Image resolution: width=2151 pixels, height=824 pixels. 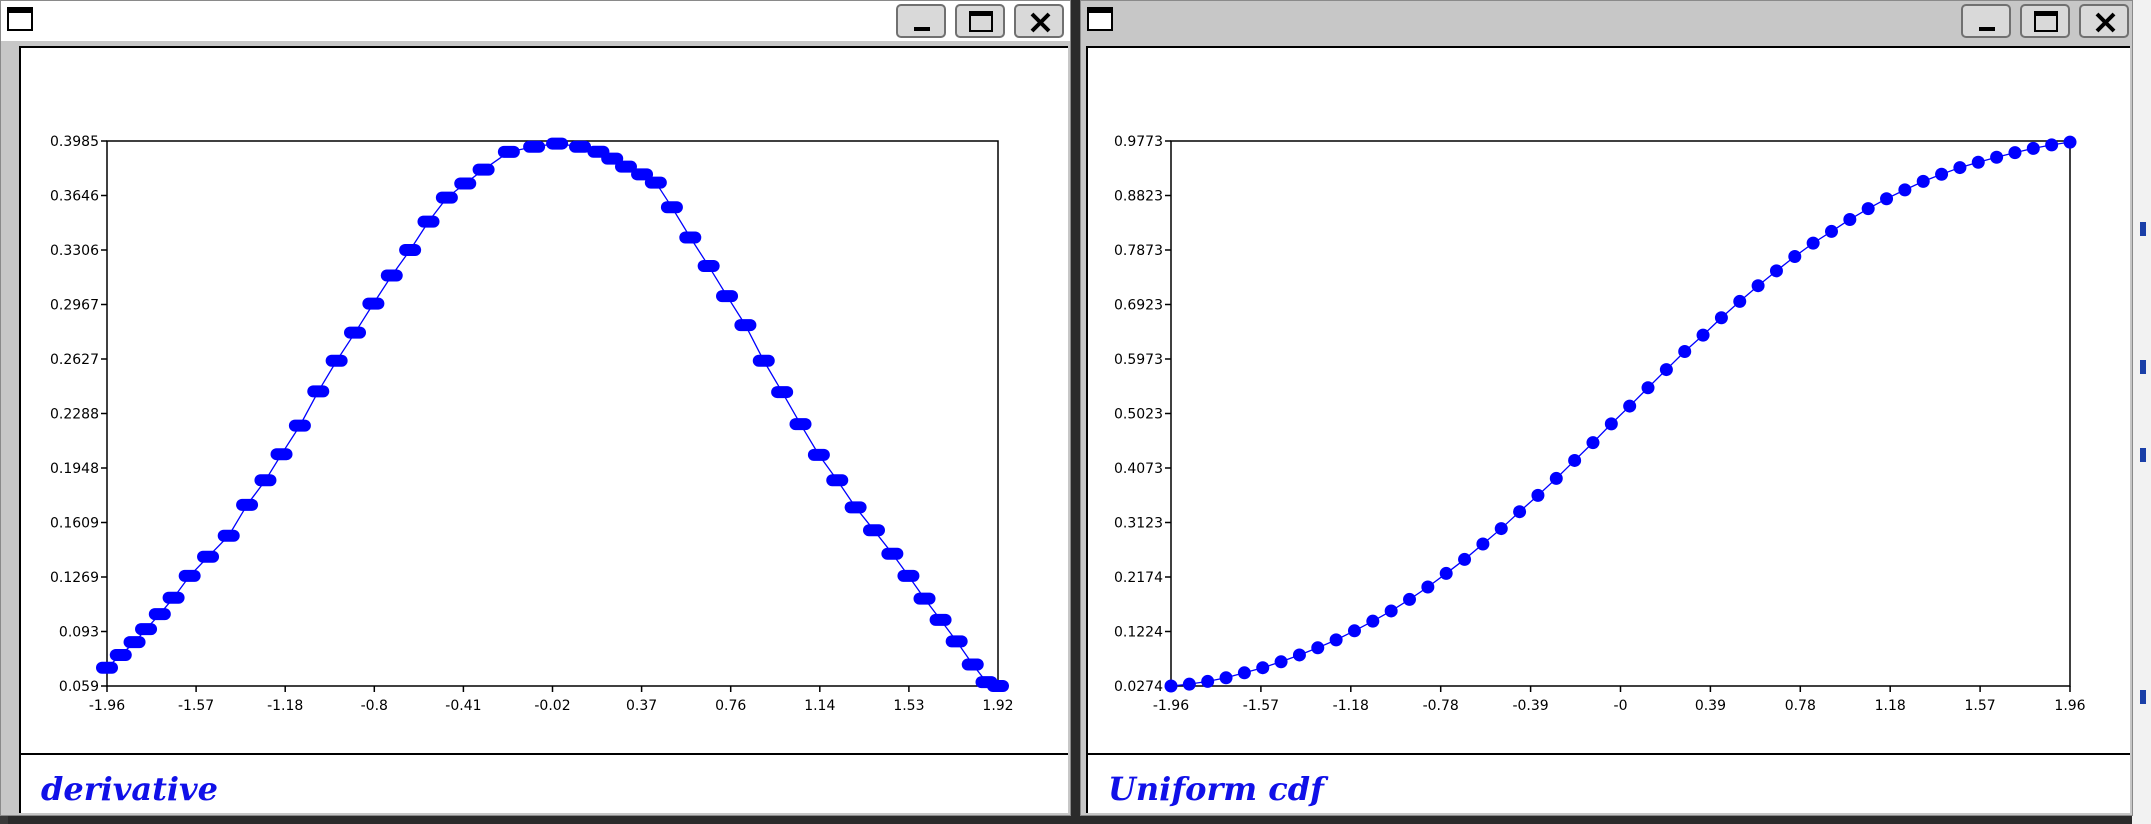 What do you see at coordinates (908, 706) in the screenshot?
I see `x-tick-label: 1.53` at bounding box center [908, 706].